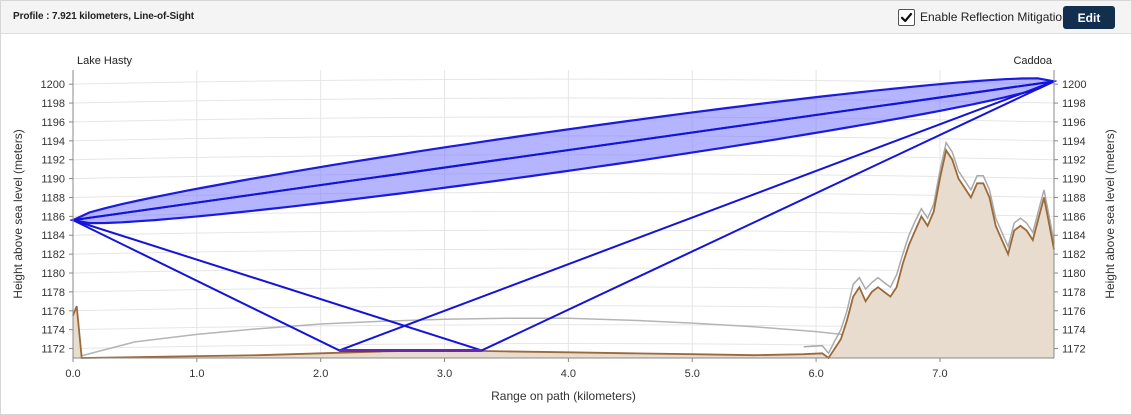  Describe the element at coordinates (18, 213) in the screenshot. I see `y-axis-title-left: Height above sea level (meters)` at that location.